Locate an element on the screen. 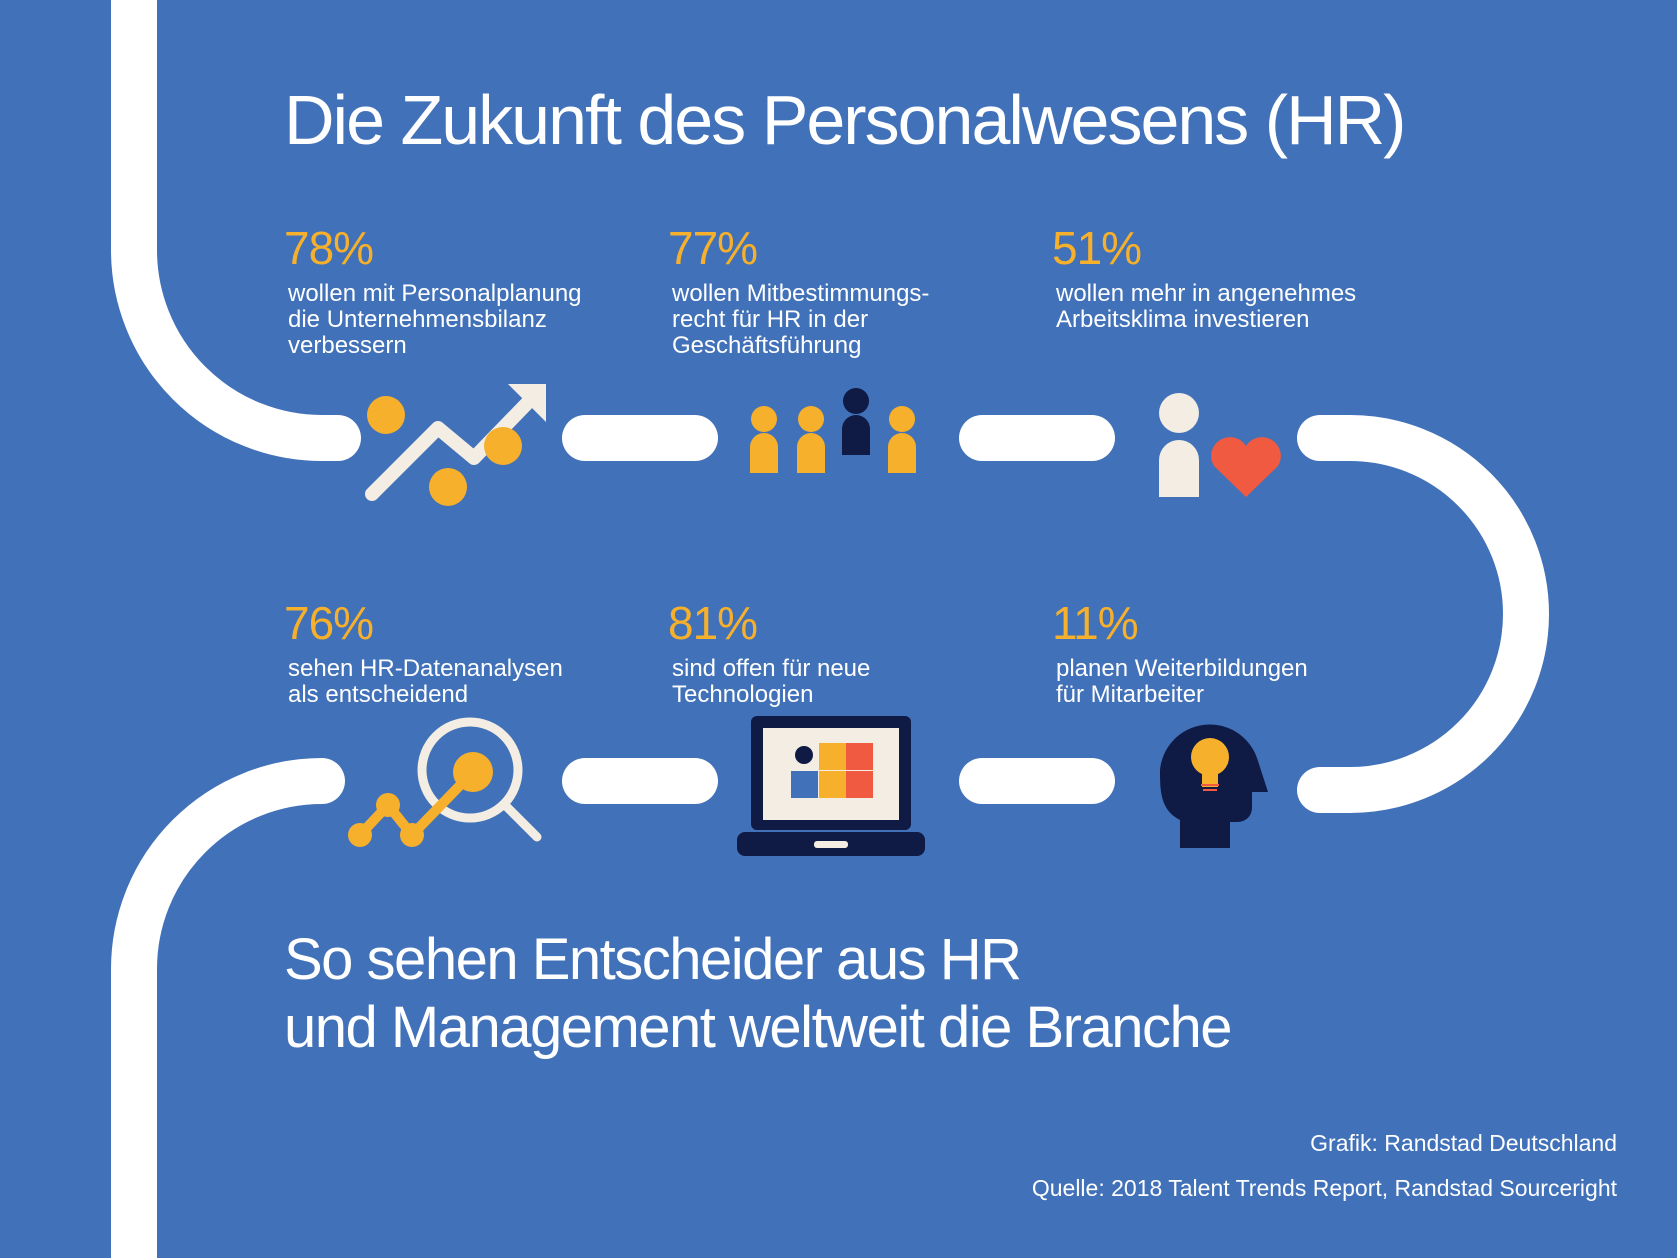  data-magnifier-icon is located at coordinates (445, 782).